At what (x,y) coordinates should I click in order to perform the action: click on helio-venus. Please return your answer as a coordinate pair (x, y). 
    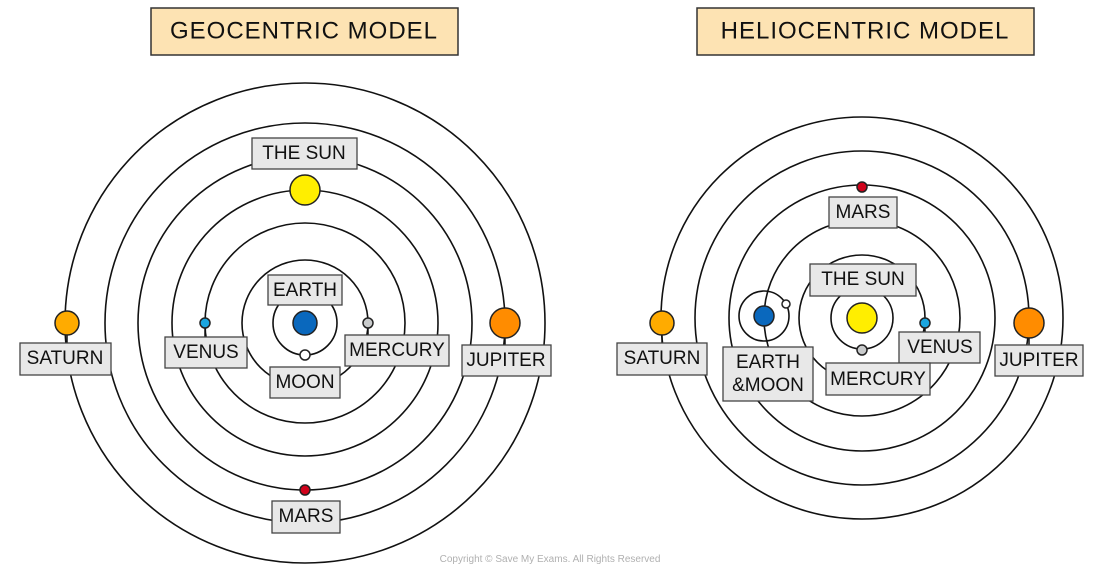
    Looking at the image, I should click on (925, 323).